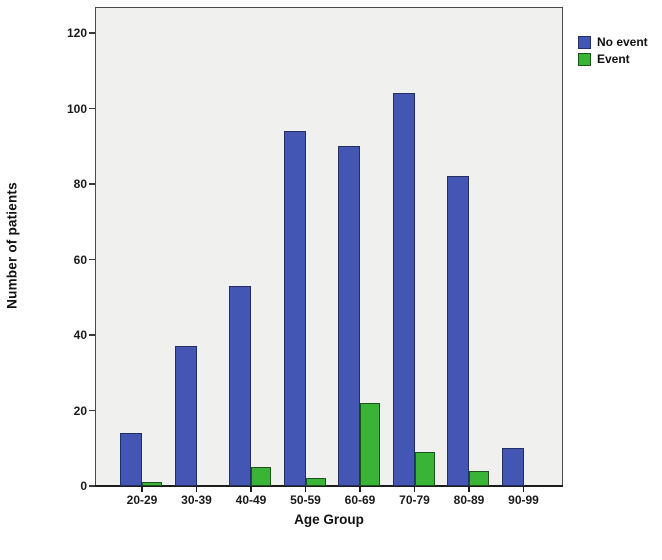 The image size is (662, 560). Describe the element at coordinates (414, 500) in the screenshot. I see `x-tick-label-70-79: 70-79` at that location.